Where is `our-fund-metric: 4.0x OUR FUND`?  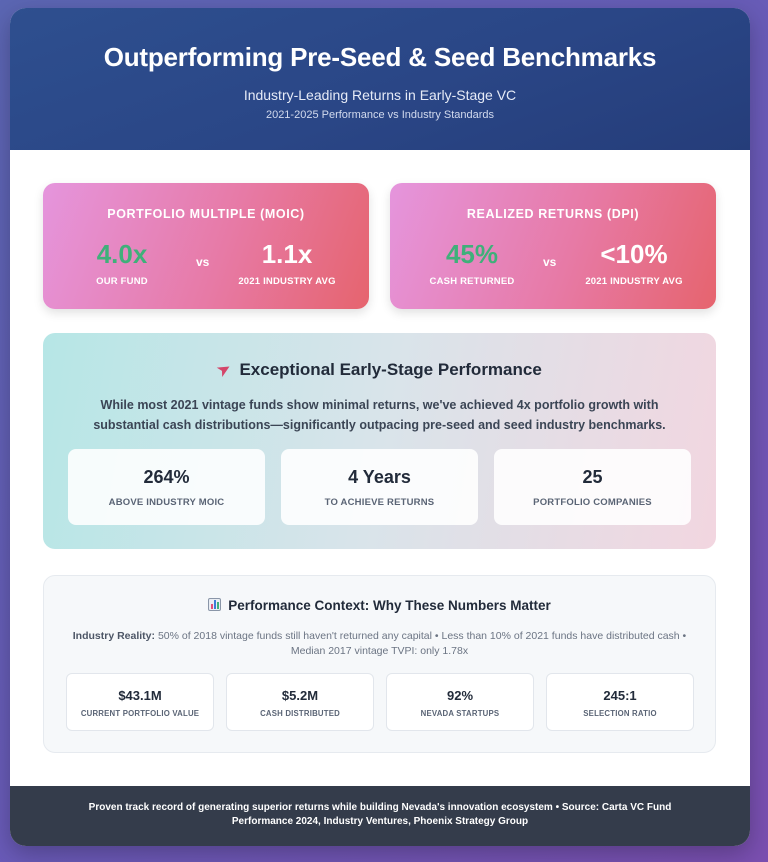
our-fund-metric: 4.0x OUR FUND is located at coordinates (122, 263).